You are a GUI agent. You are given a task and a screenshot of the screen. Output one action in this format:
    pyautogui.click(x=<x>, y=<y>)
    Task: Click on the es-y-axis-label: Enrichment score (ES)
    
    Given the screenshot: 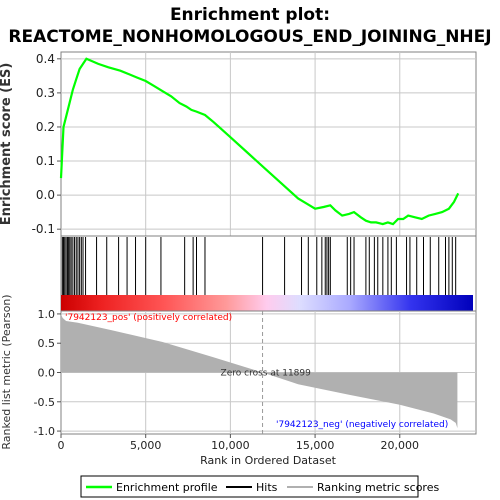 What is the action you would take?
    pyautogui.click(x=7, y=144)
    